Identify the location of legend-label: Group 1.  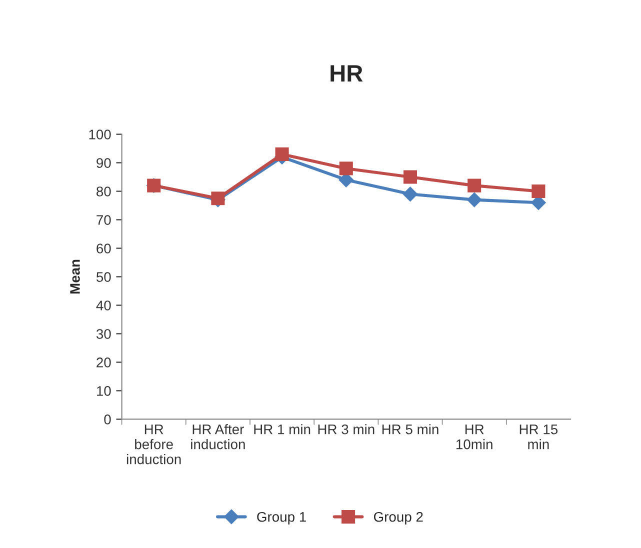
(281, 518).